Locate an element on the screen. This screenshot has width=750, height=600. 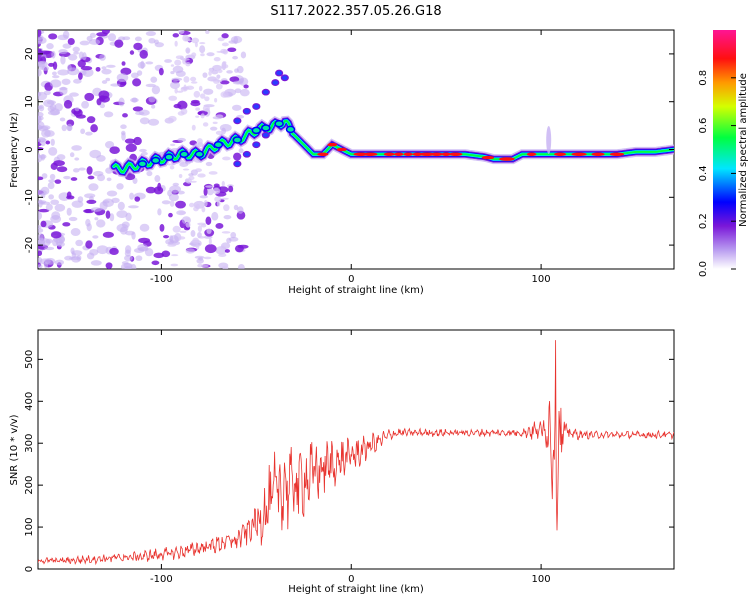
snr-ytick-label-3: 300 is located at coordinates (29, 443).